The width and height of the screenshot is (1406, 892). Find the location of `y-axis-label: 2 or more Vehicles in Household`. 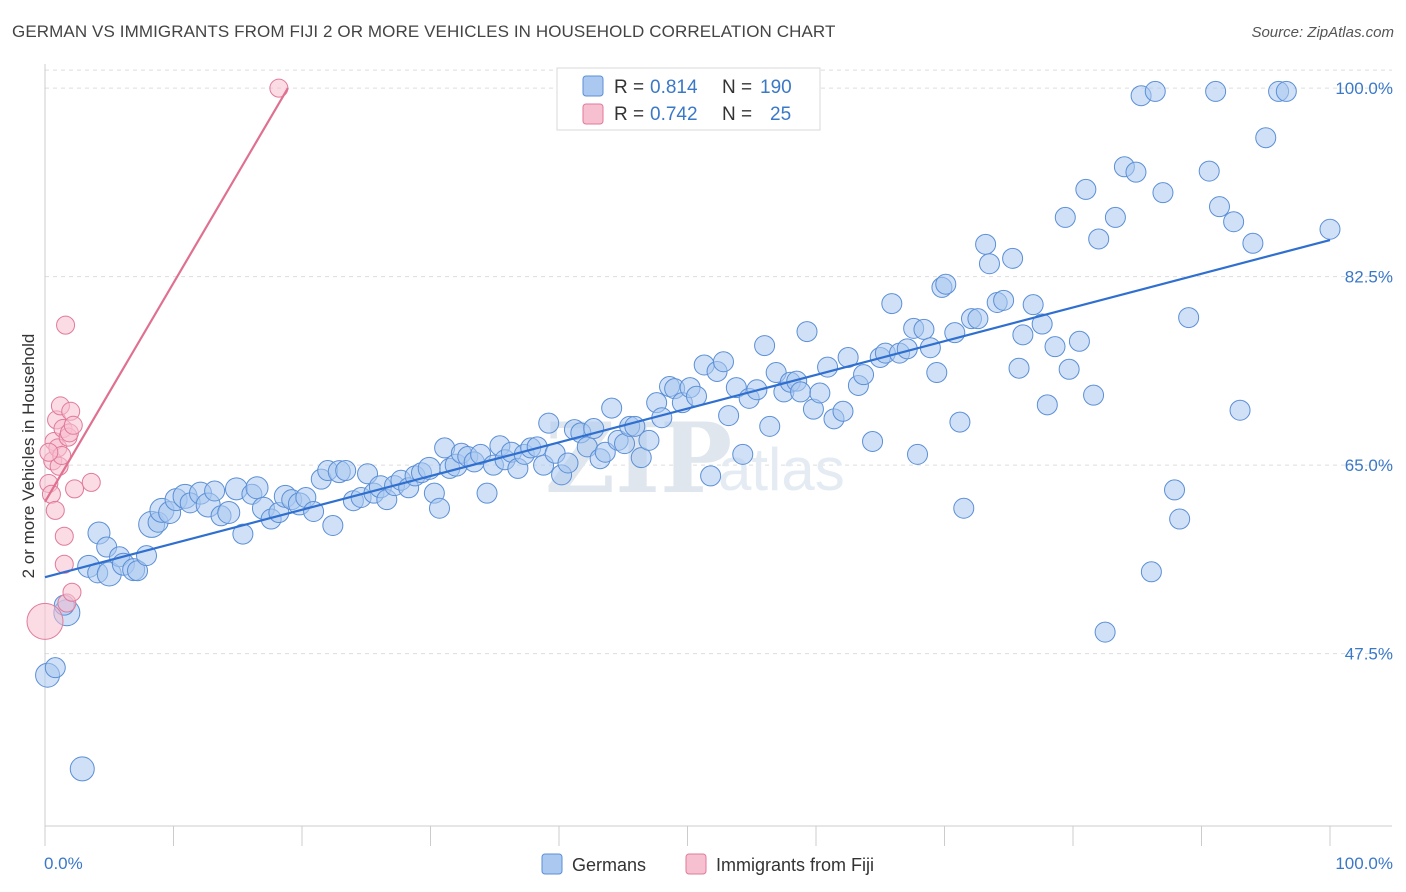

y-axis-label: 2 or more Vehicles in Household is located at coordinates (28, 456).